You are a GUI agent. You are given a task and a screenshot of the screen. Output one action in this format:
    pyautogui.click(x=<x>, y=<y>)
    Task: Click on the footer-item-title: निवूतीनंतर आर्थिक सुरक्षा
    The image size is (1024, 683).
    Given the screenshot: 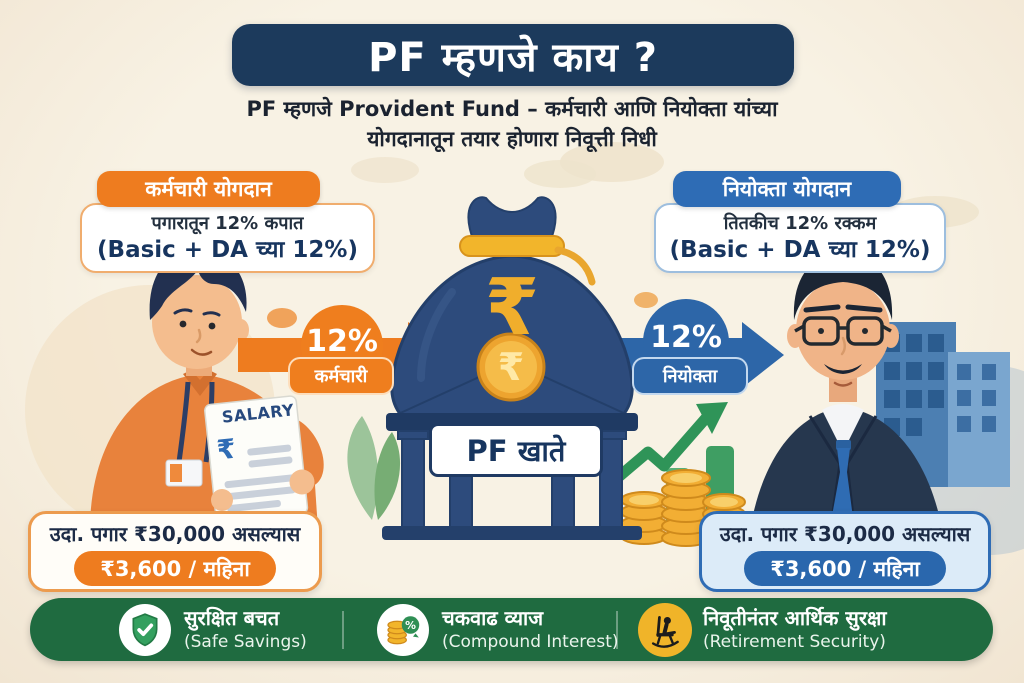 What is the action you would take?
    pyautogui.click(x=795, y=618)
    